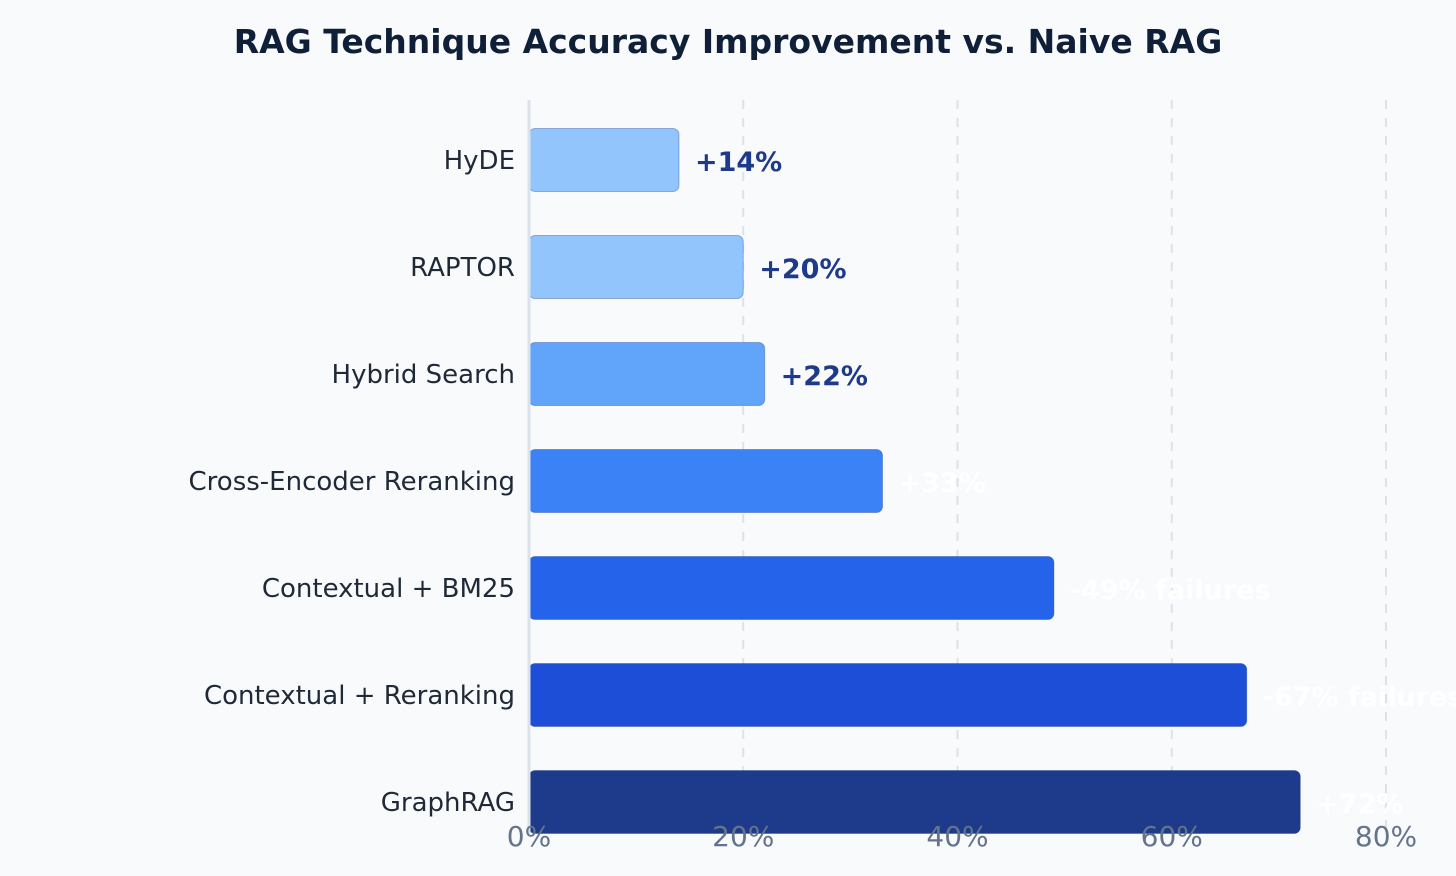 The width and height of the screenshot is (1456, 876). What do you see at coordinates (738, 162) in the screenshot?
I see `data-label: +14%` at bounding box center [738, 162].